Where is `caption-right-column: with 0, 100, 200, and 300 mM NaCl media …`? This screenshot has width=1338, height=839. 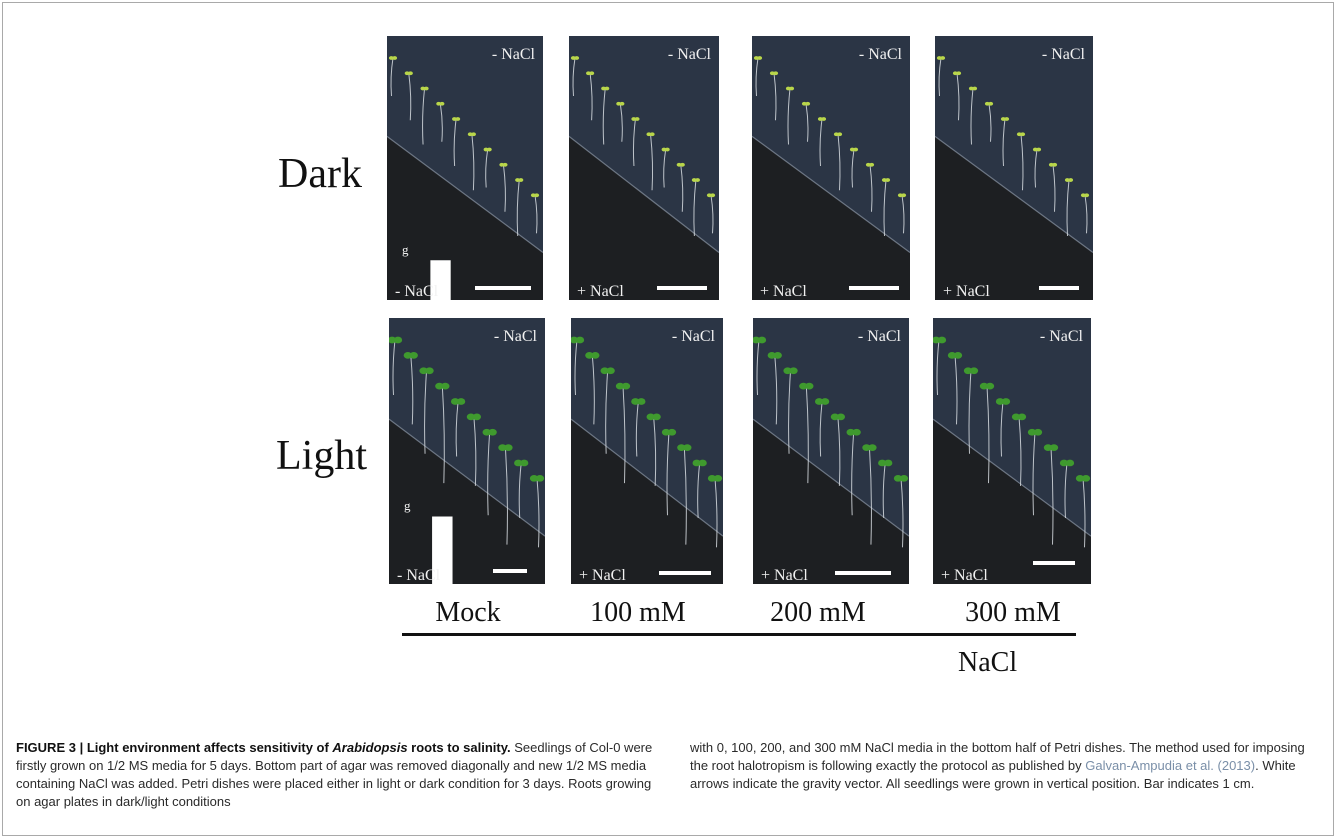
caption-right-column: with 0, 100, 200, and 300 mM NaCl media … is located at coordinates (997, 765).